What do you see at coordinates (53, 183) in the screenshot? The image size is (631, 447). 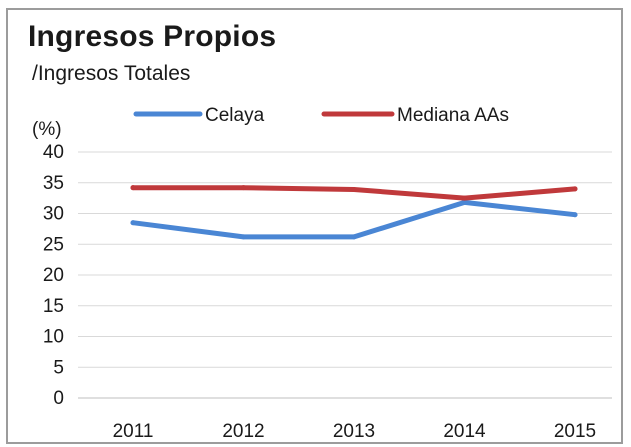 I see `y-tick-label: 35` at bounding box center [53, 183].